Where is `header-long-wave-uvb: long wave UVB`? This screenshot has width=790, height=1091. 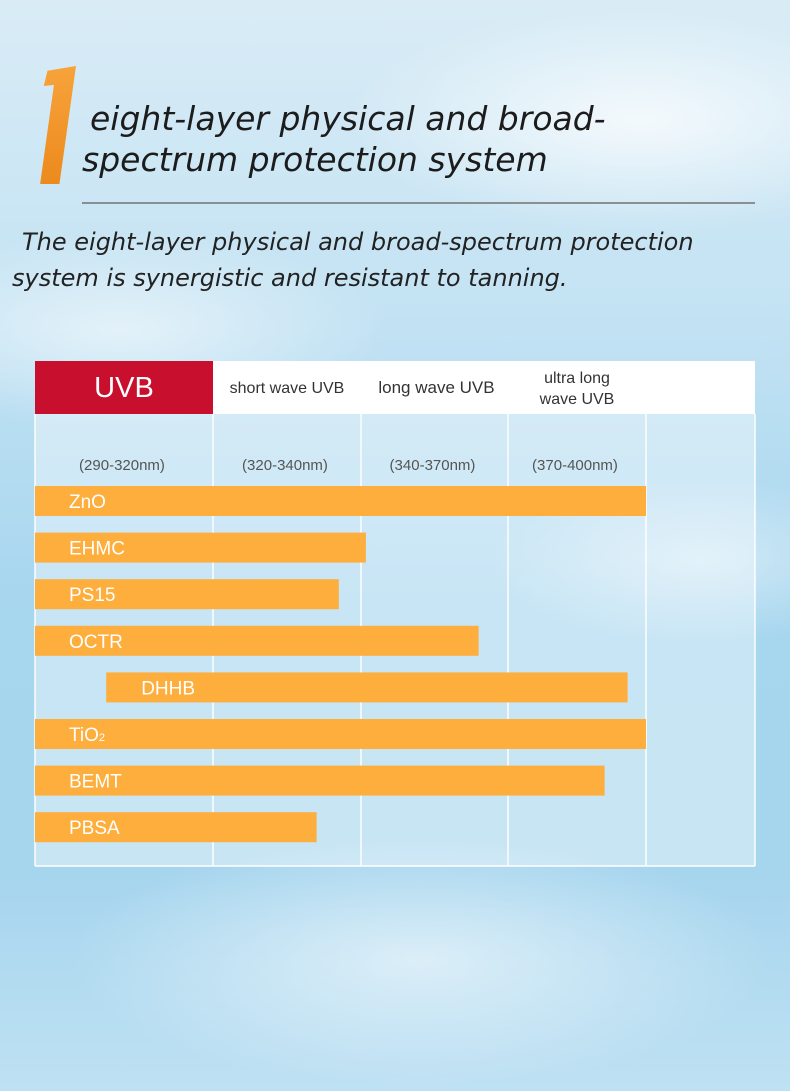
header-long-wave-uvb: long wave UVB is located at coordinates (436, 387).